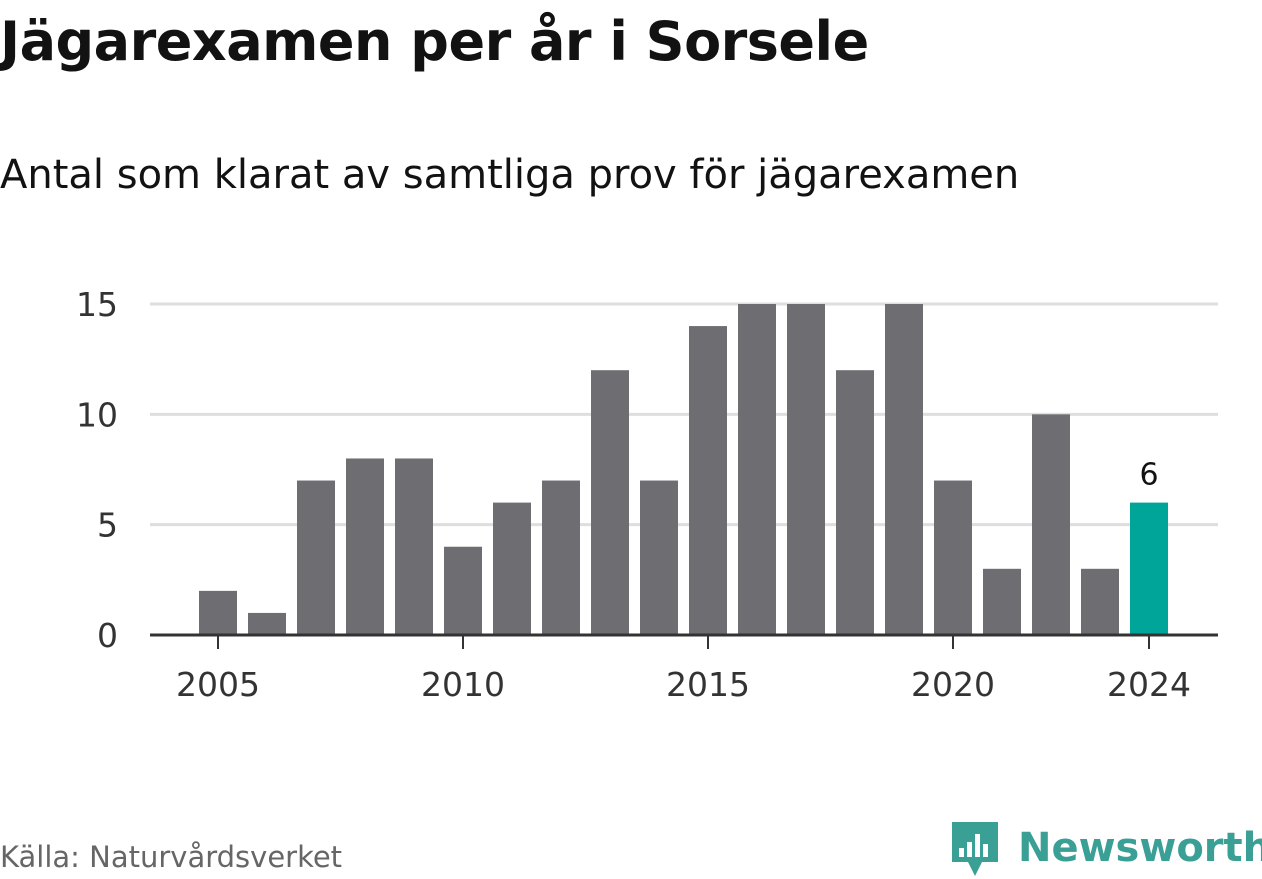  Describe the element at coordinates (953, 557) in the screenshot. I see `bar-2020` at that location.